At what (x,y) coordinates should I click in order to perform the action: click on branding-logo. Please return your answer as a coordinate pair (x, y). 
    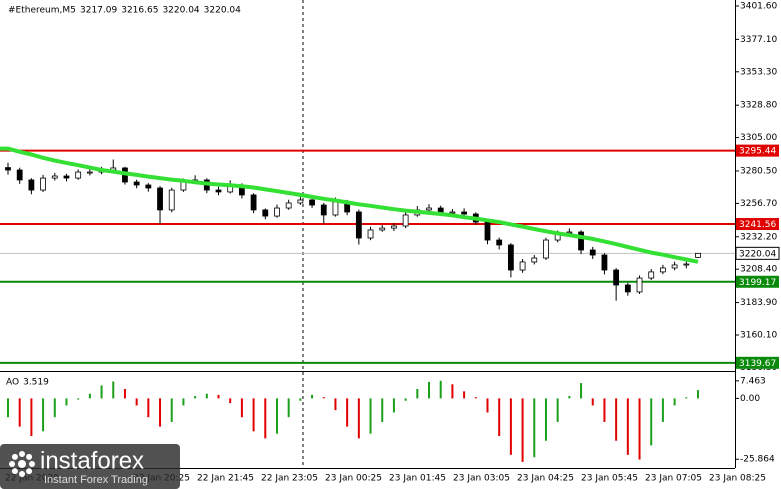
    Looking at the image, I should click on (22, 464).